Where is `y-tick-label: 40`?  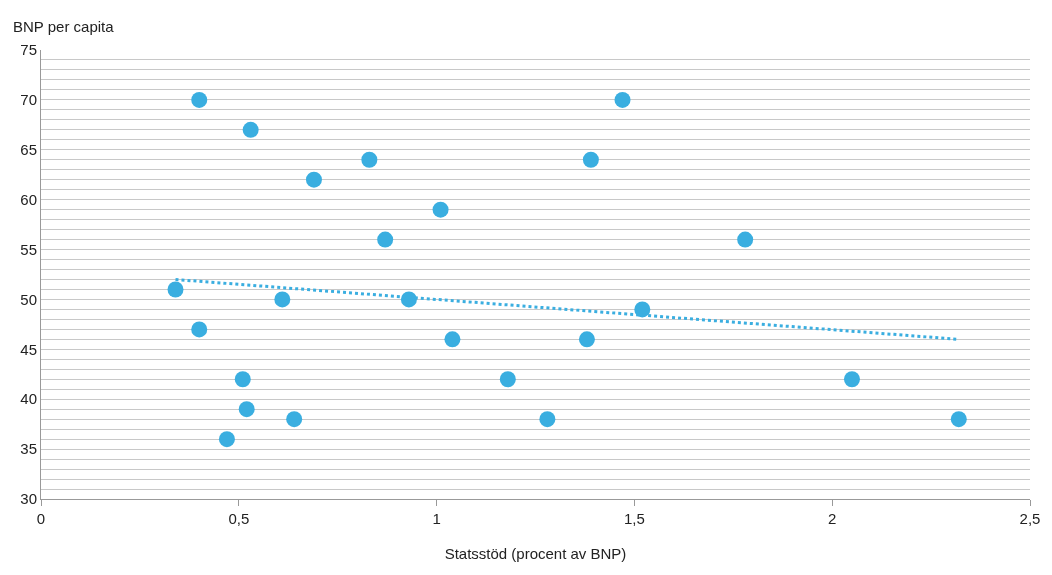
y-tick-label: 40 is located at coordinates (28, 399).